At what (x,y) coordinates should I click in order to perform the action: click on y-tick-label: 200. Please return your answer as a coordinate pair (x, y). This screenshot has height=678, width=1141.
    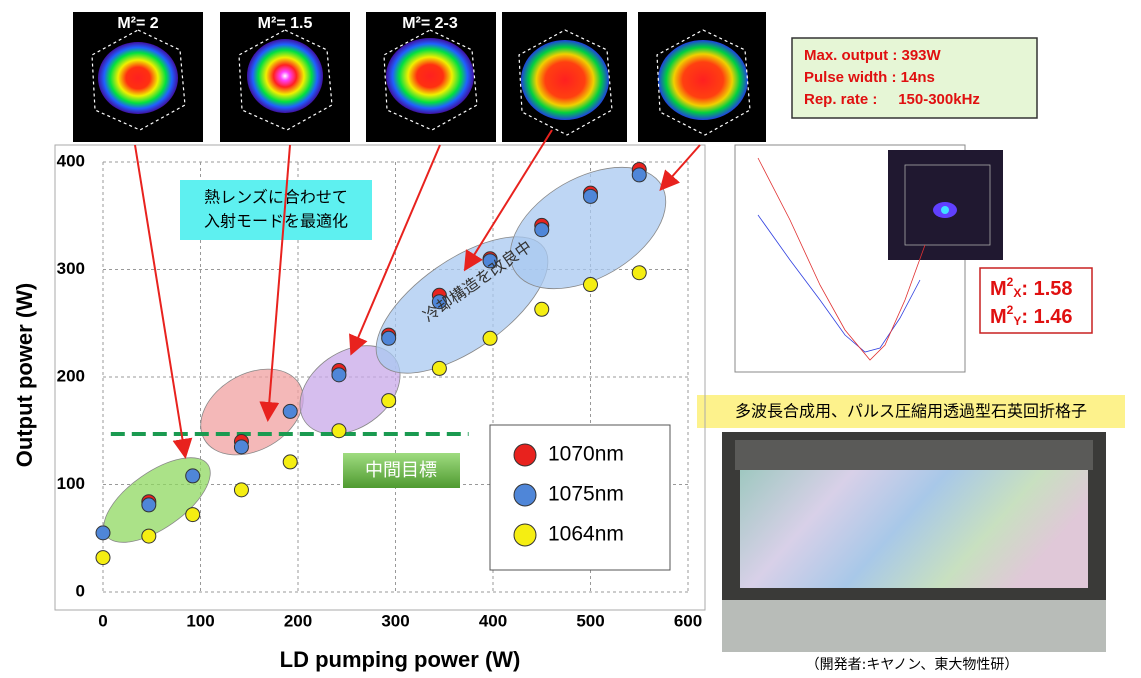
    Looking at the image, I should click on (71, 375).